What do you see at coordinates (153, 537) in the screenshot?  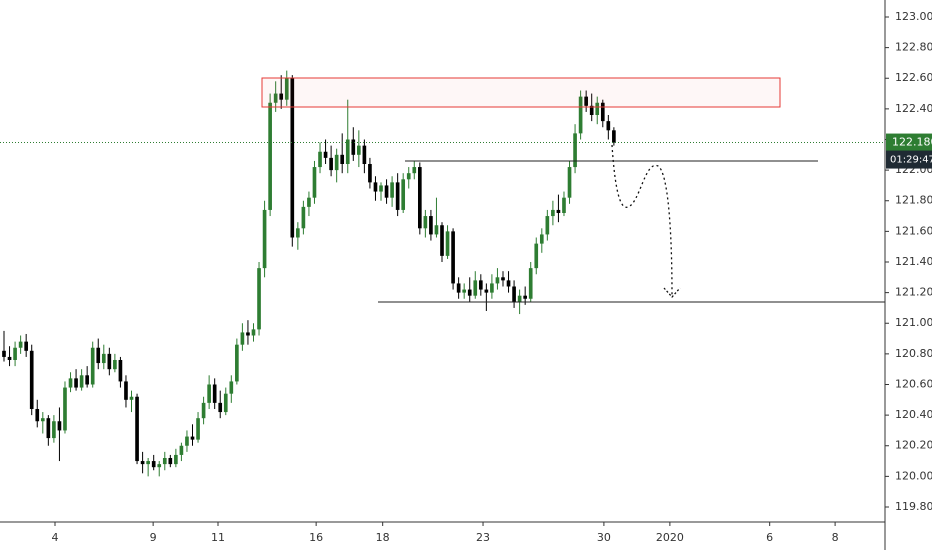 I see `x-tick-label: 9` at bounding box center [153, 537].